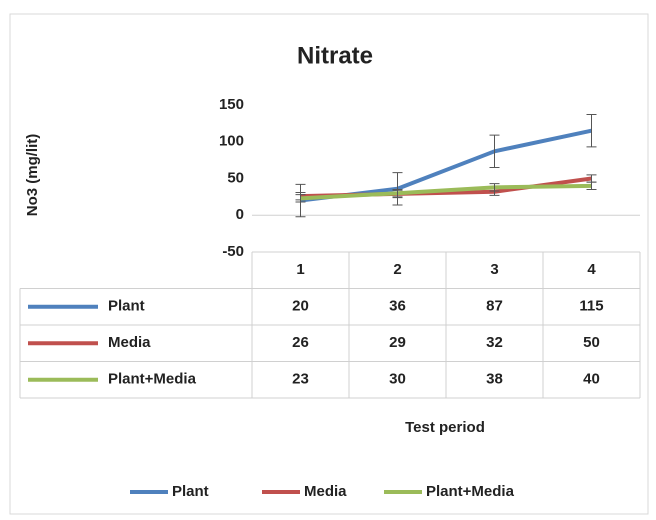 This screenshot has height=520, width=656. Describe the element at coordinates (152, 379) in the screenshot. I see `table-row-label: Plant+Media` at that location.